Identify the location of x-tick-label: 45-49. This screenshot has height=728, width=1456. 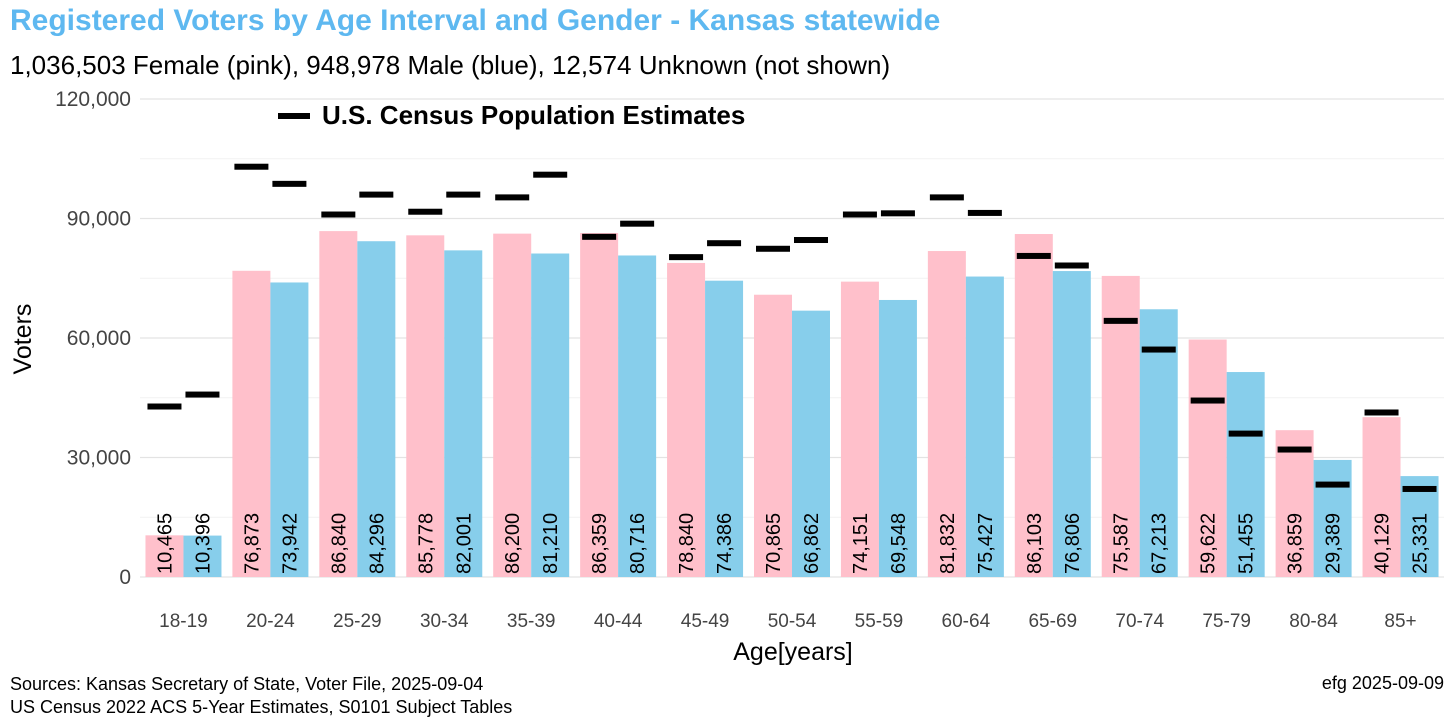
(705, 621).